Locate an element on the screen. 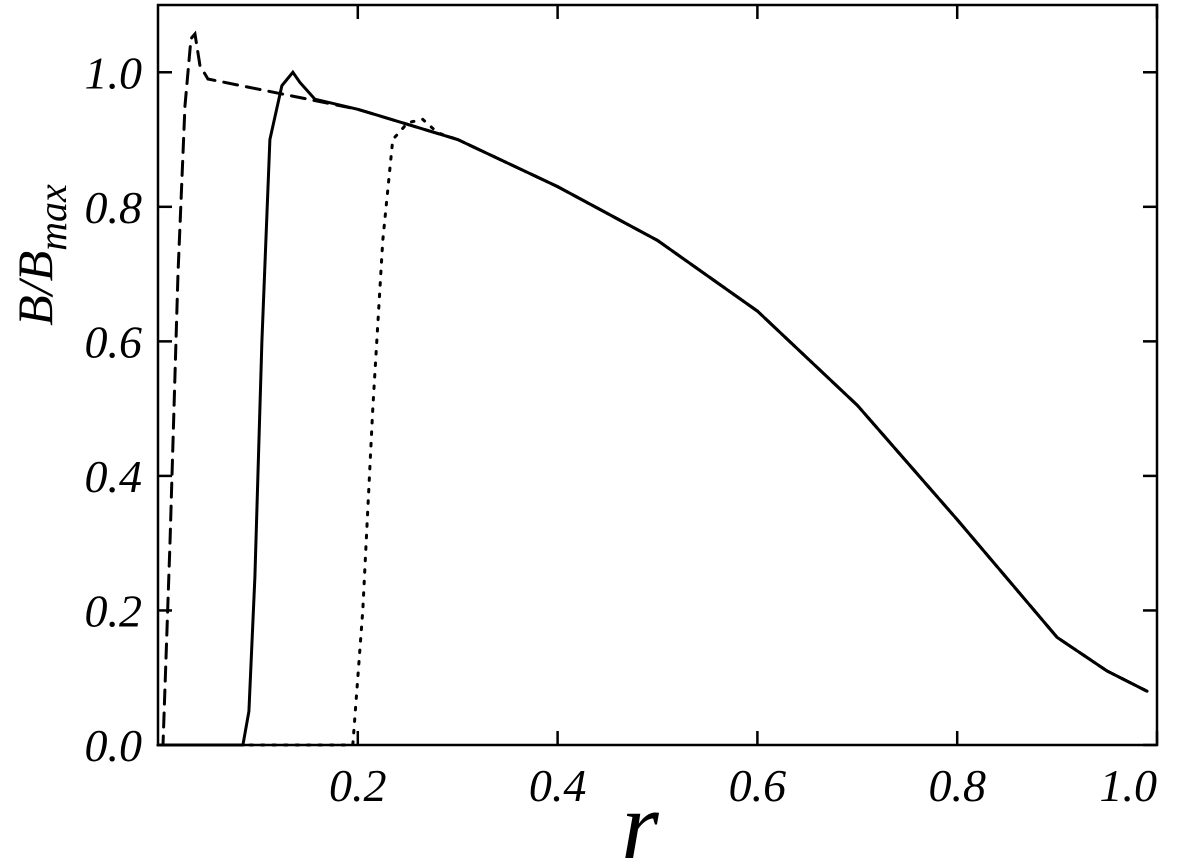  y-tick-label: 0.2 is located at coordinates (114, 610).